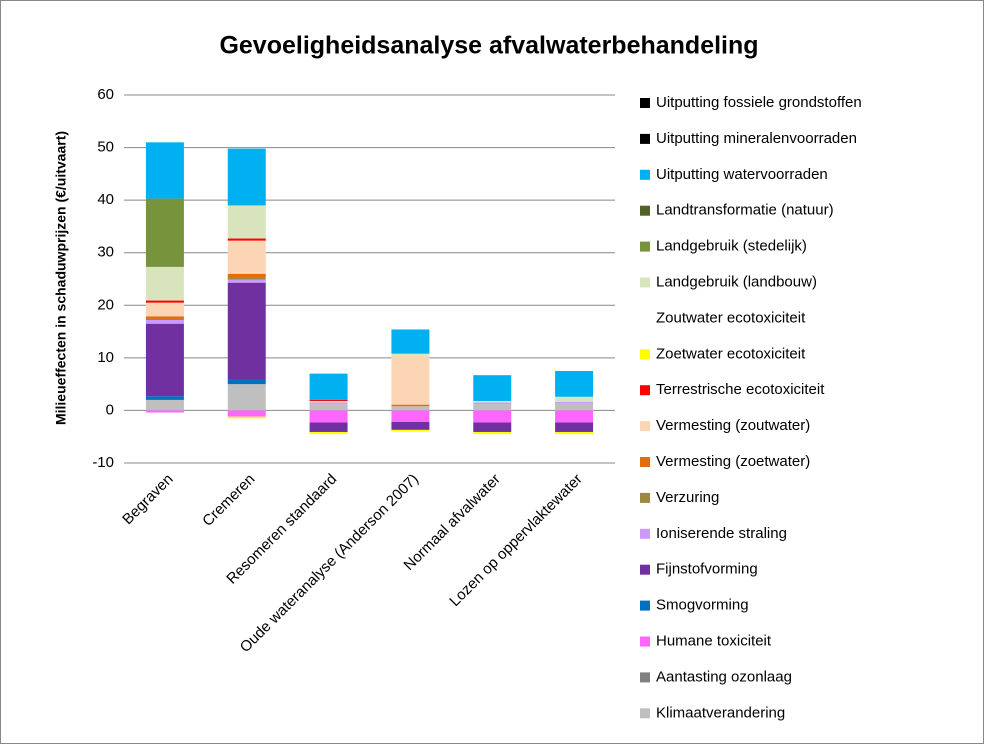 This screenshot has height=744, width=984. What do you see at coordinates (702, 605) in the screenshot?
I see `legend-label: Smogvorming` at bounding box center [702, 605].